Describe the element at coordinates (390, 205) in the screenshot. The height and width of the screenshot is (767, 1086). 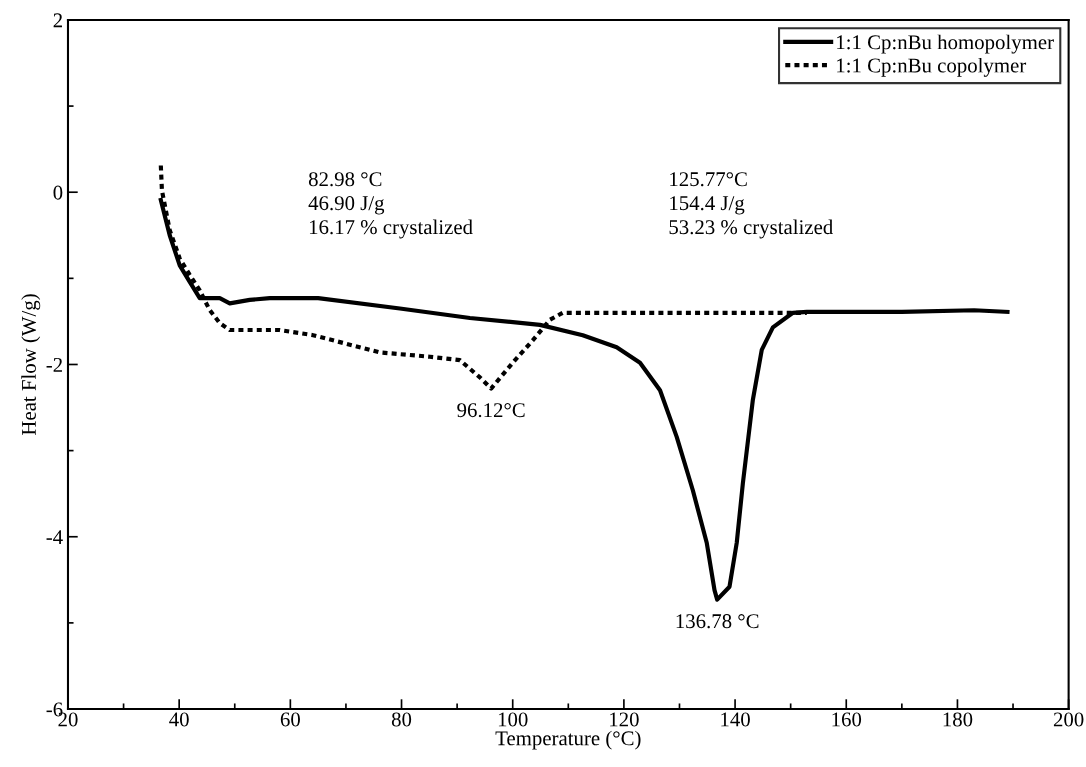
I see `annotation: 82.98 °C 46.90 J/g 16.17 % crystalized` at that location.